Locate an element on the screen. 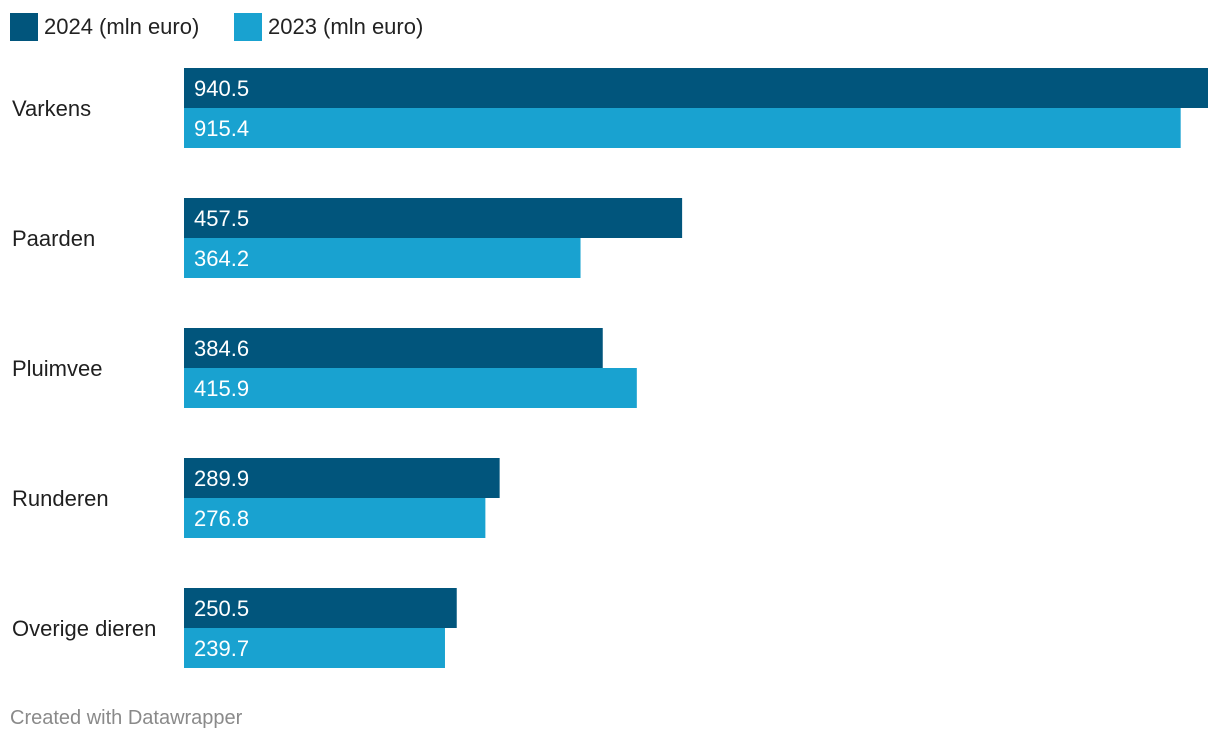  legend-label-2: 2023 (mln euro) is located at coordinates (345, 26).